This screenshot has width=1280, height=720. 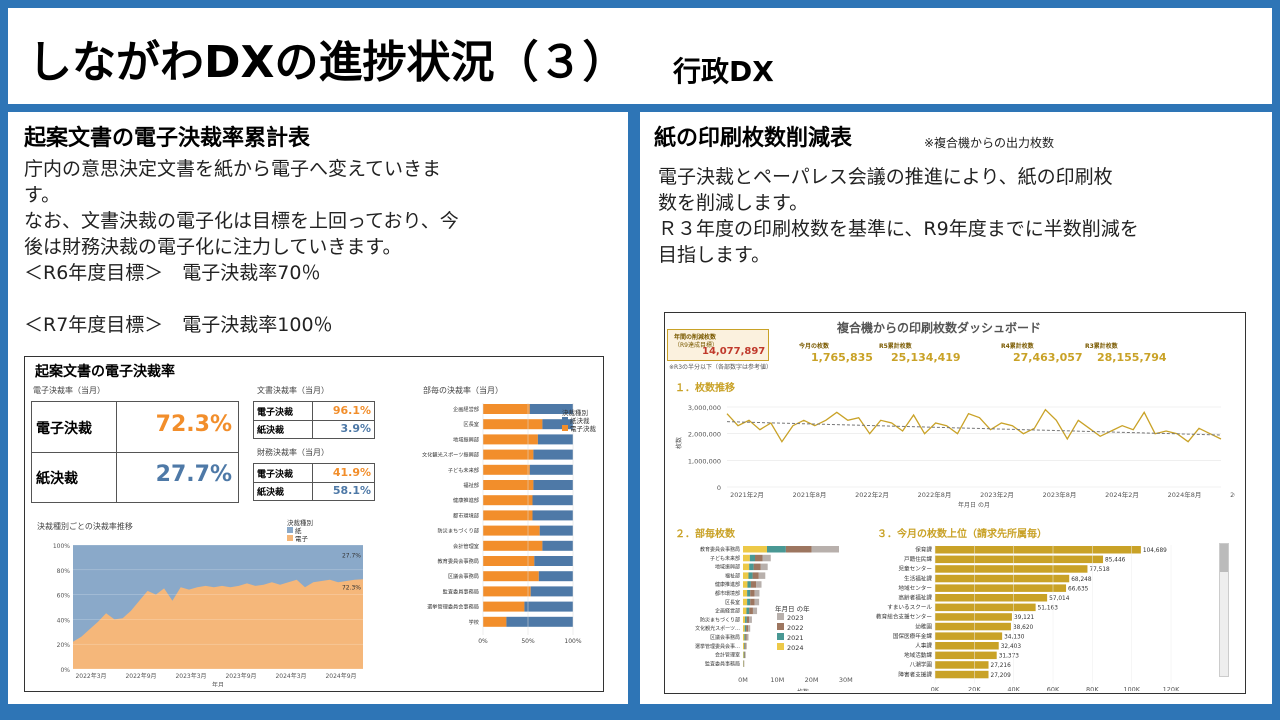 What do you see at coordinates (923, 550) in the screenshot?
I see `top-category-label: 保育課` at bounding box center [923, 550].